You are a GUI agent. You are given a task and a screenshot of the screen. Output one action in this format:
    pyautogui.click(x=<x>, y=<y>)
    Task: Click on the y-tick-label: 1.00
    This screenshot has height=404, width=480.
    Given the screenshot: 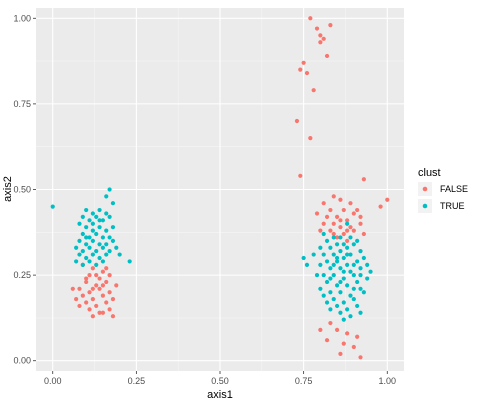 What is the action you would take?
    pyautogui.click(x=22, y=18)
    